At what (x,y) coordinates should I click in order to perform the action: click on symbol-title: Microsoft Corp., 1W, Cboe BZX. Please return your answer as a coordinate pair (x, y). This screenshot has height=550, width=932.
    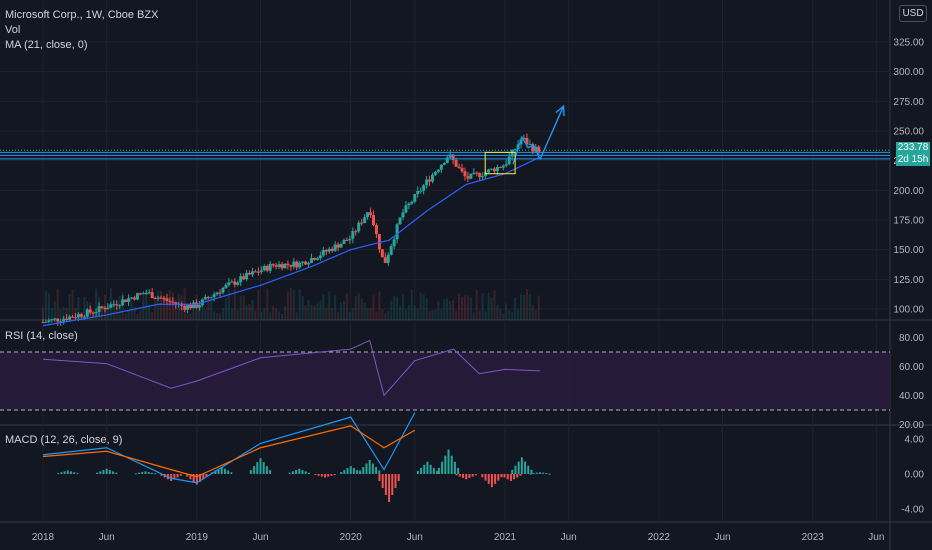
    Looking at the image, I should click on (82, 15).